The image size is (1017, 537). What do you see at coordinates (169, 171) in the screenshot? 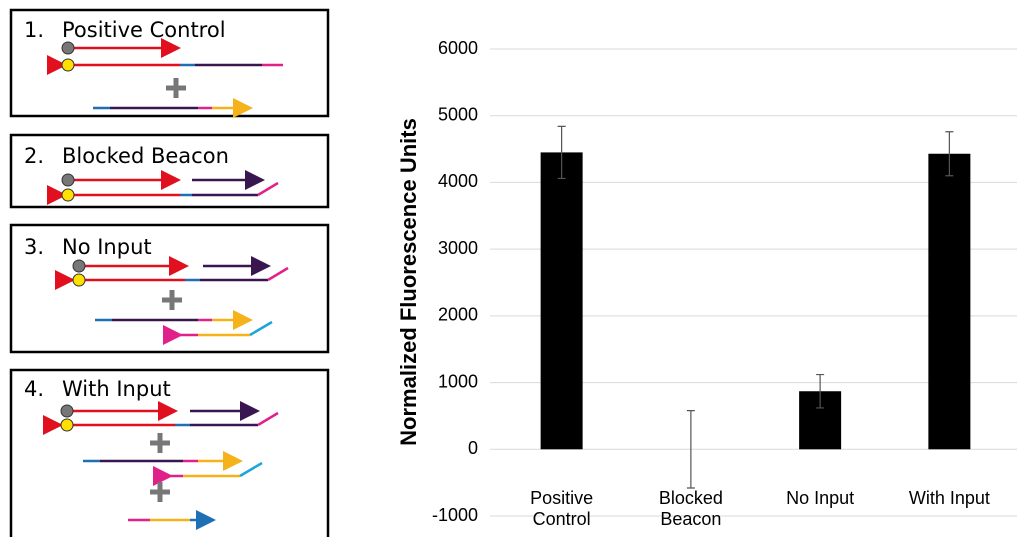
I see `panel-2: 2. Blocked Beacon` at bounding box center [169, 171].